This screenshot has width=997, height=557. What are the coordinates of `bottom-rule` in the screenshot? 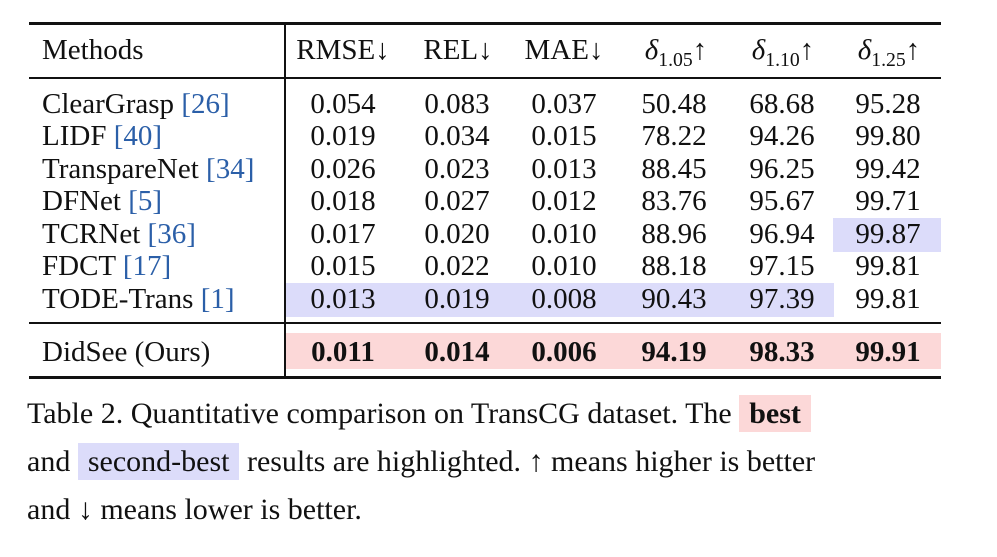 It's located at (485, 377).